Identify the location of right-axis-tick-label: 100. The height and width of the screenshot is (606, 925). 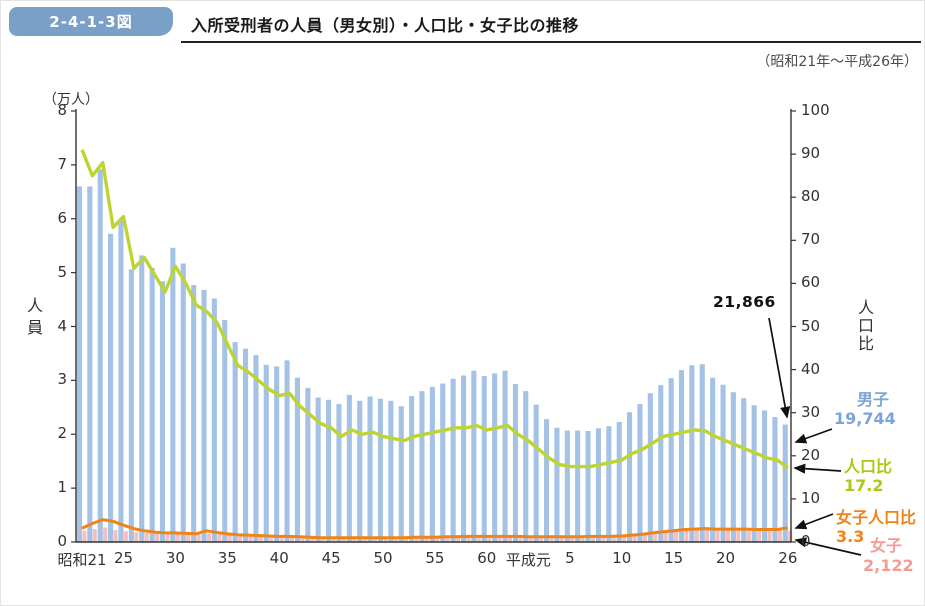
(815, 110).